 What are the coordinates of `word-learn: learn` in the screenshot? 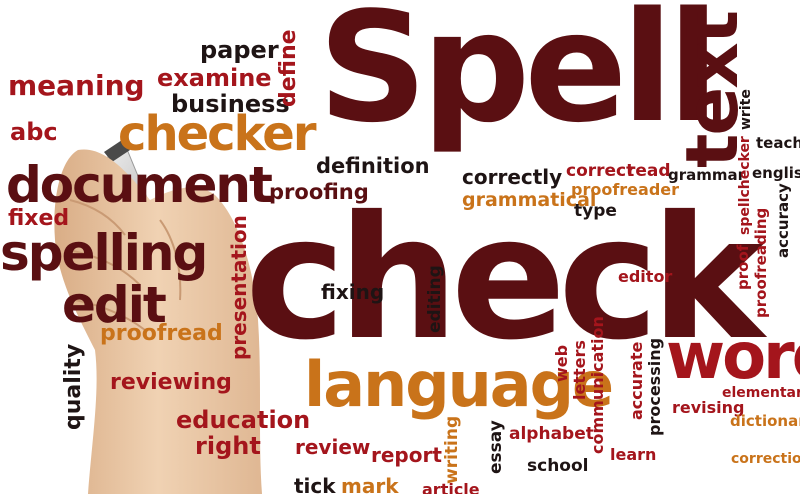 It's located at (633, 454).